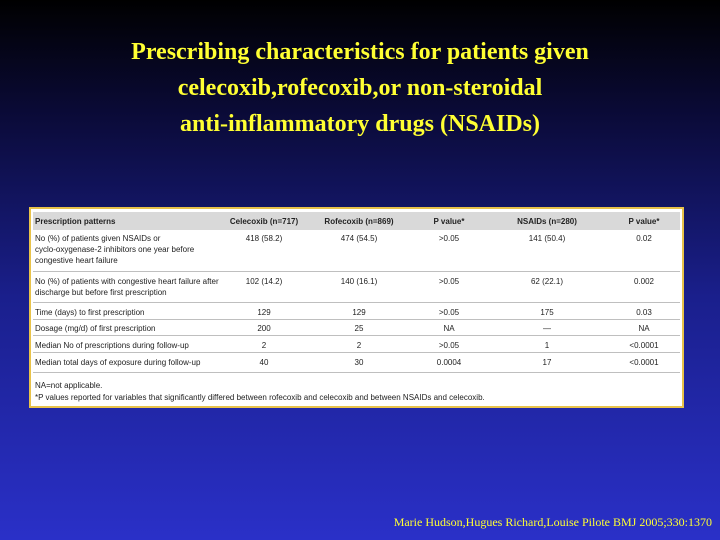 This screenshot has width=720, height=540. Describe the element at coordinates (75, 221) in the screenshot. I see `header-prescription-patterns: Prescription patterns` at that location.